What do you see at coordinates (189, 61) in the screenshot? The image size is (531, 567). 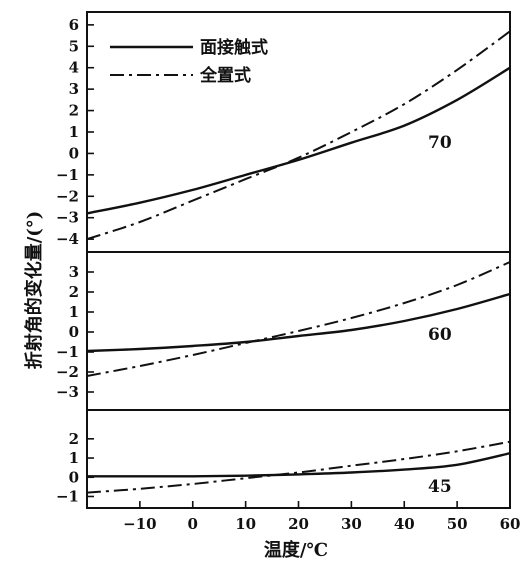 I see `legend: 面接触式 全置式` at bounding box center [189, 61].